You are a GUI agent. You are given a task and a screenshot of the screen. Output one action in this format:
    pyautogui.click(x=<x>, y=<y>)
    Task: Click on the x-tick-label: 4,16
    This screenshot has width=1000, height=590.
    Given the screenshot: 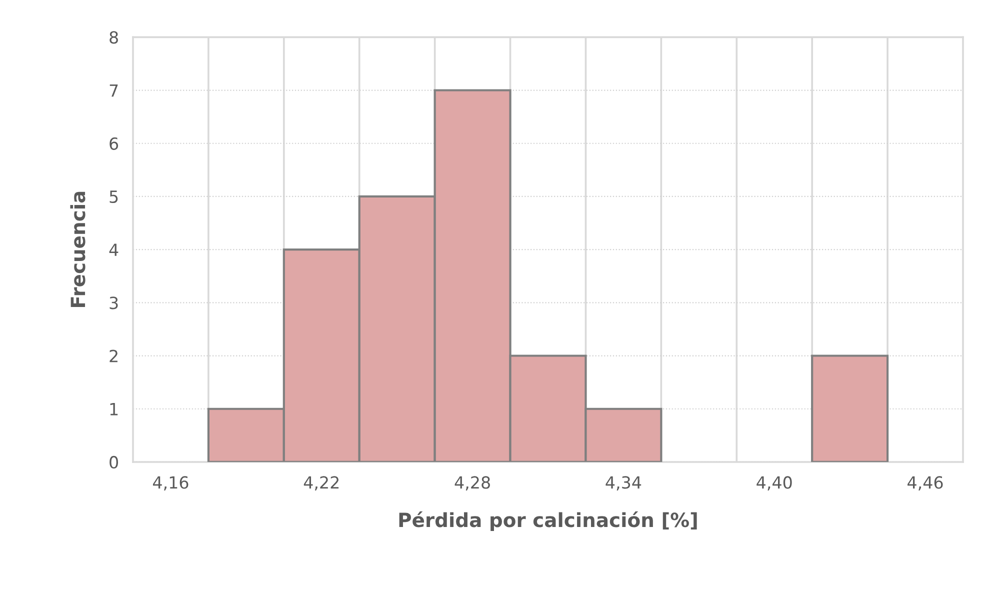 What is the action you would take?
    pyautogui.click(x=170, y=483)
    